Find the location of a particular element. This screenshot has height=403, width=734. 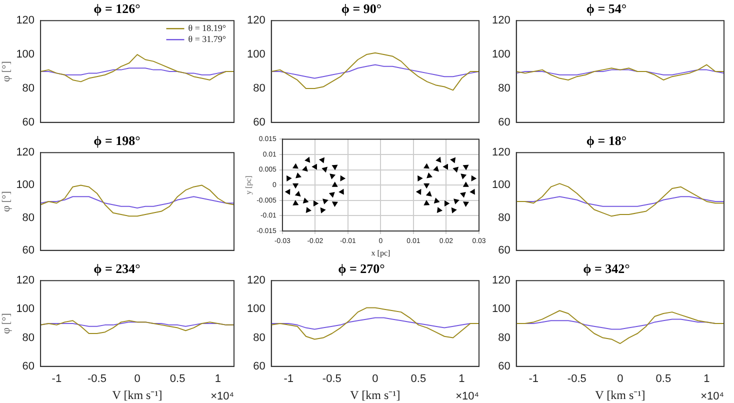

chart-title: ϕ = 54° is located at coordinates (606, 8).